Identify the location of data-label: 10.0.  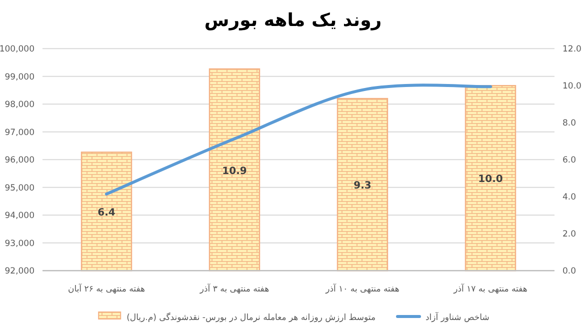
(490, 180).